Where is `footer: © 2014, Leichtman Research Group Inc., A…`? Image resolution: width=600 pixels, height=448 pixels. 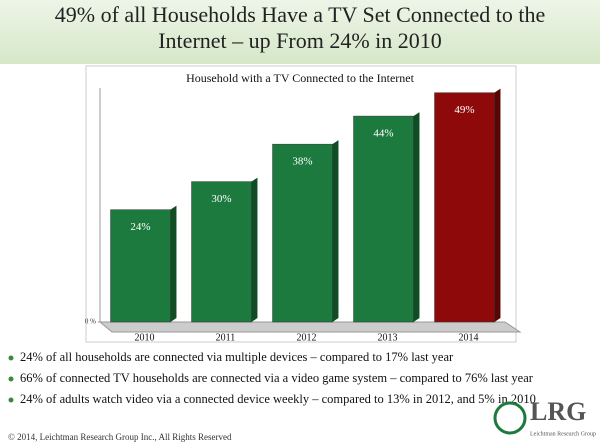
footer: © 2014, Leichtman Research Group Inc., A… is located at coordinates (120, 437).